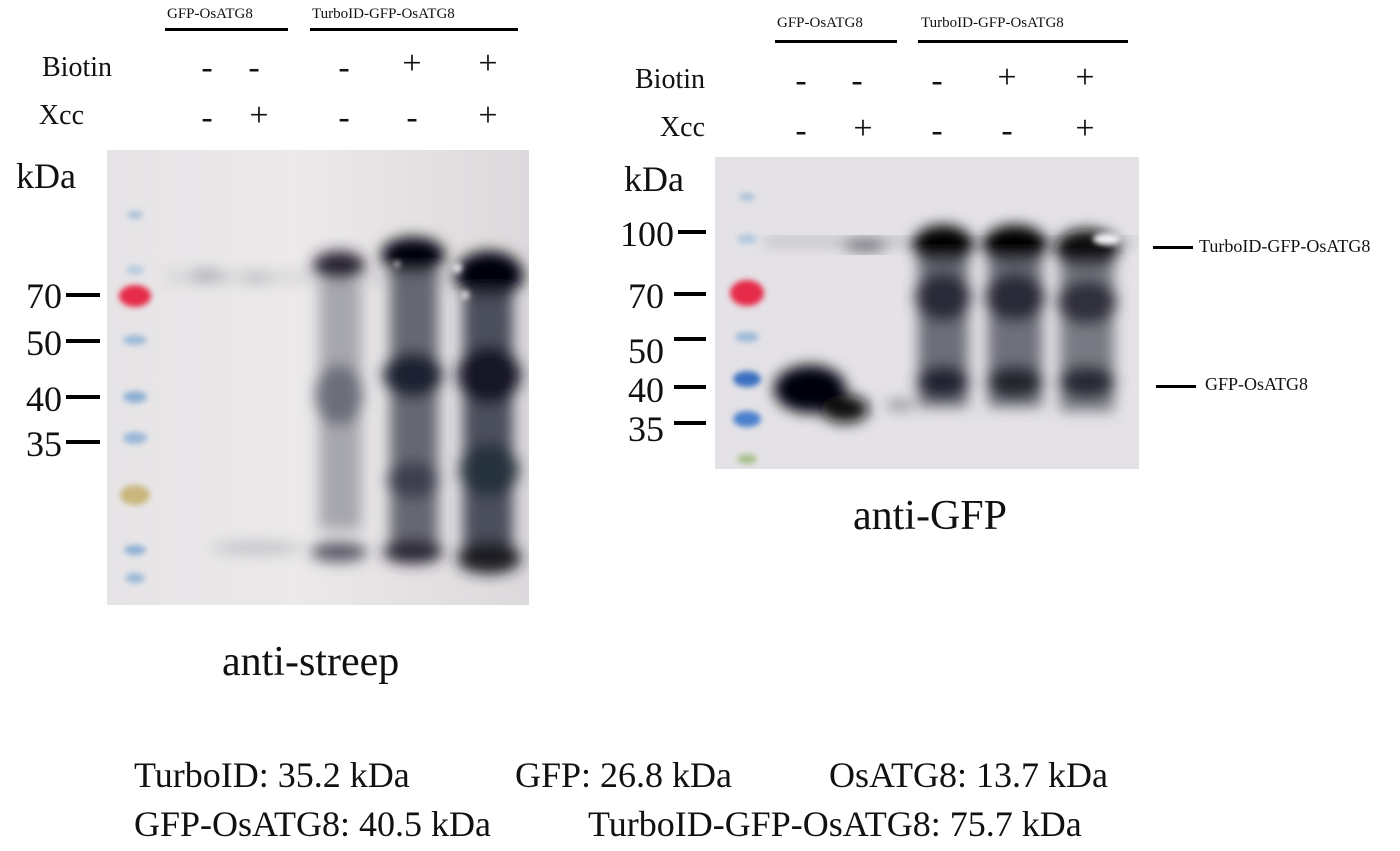  What do you see at coordinates (937, 130) in the screenshot?
I see `right-xcc-sign-3: -` at bounding box center [937, 130].